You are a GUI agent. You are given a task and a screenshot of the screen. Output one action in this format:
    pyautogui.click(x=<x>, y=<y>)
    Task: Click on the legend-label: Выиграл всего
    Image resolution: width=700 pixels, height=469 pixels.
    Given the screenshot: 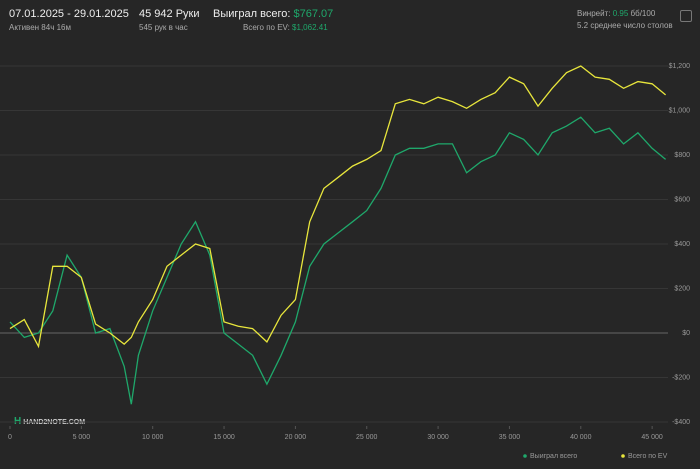 What is the action you would take?
    pyautogui.click(x=553, y=456)
    